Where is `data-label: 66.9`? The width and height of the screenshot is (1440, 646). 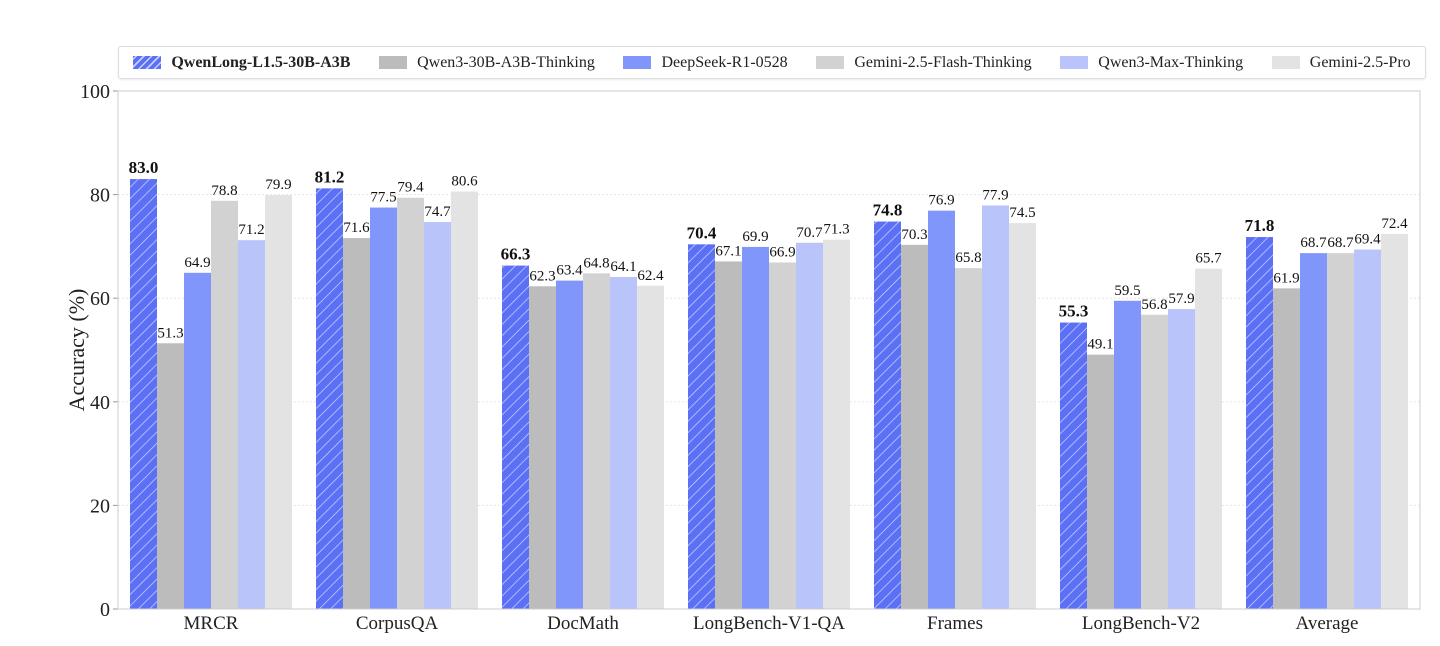
data-label: 66.9 is located at coordinates (782, 252).